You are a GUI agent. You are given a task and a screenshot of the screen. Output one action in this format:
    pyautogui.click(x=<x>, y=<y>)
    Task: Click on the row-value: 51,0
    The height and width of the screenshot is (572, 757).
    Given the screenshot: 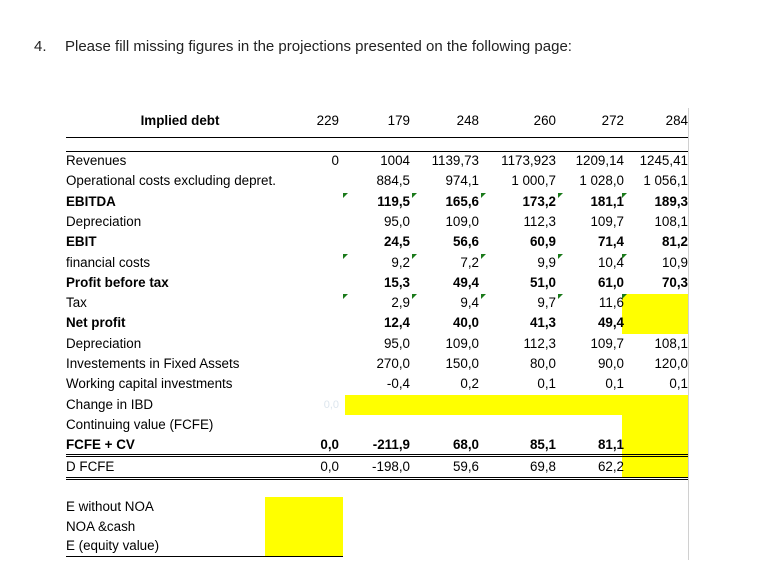 What is the action you would take?
    pyautogui.click(x=542, y=282)
    